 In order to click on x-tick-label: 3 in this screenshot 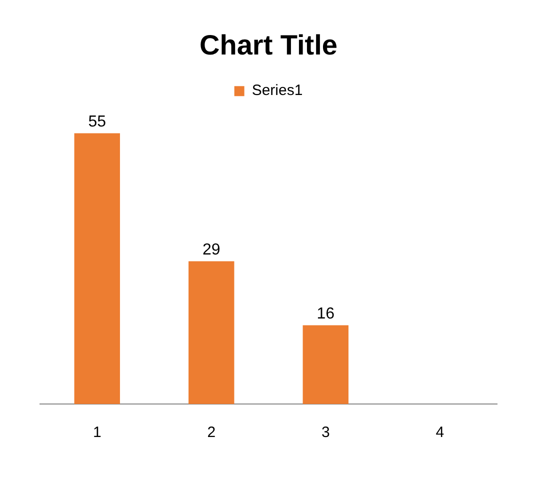, I will do `click(325, 433)`.